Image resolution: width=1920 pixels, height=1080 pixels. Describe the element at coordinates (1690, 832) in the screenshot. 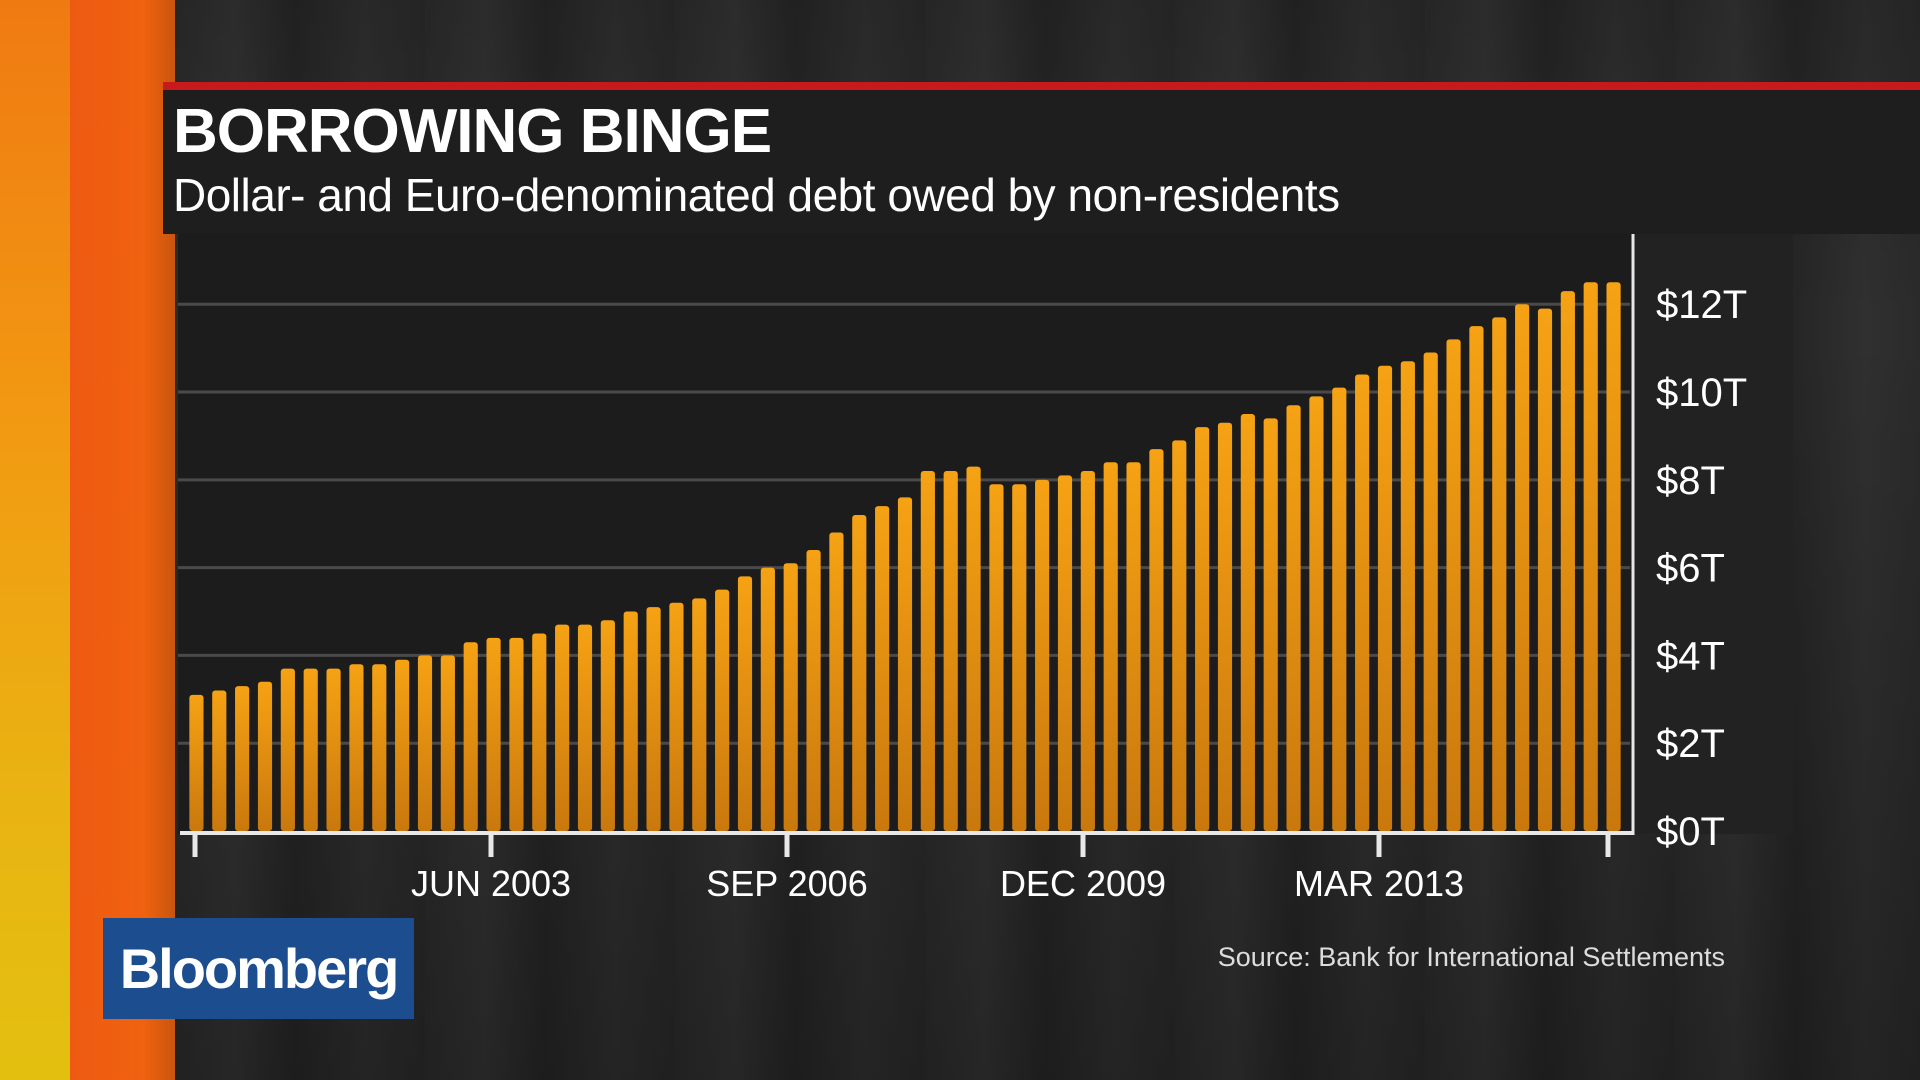

I see `y-tick-label: $0T` at that location.